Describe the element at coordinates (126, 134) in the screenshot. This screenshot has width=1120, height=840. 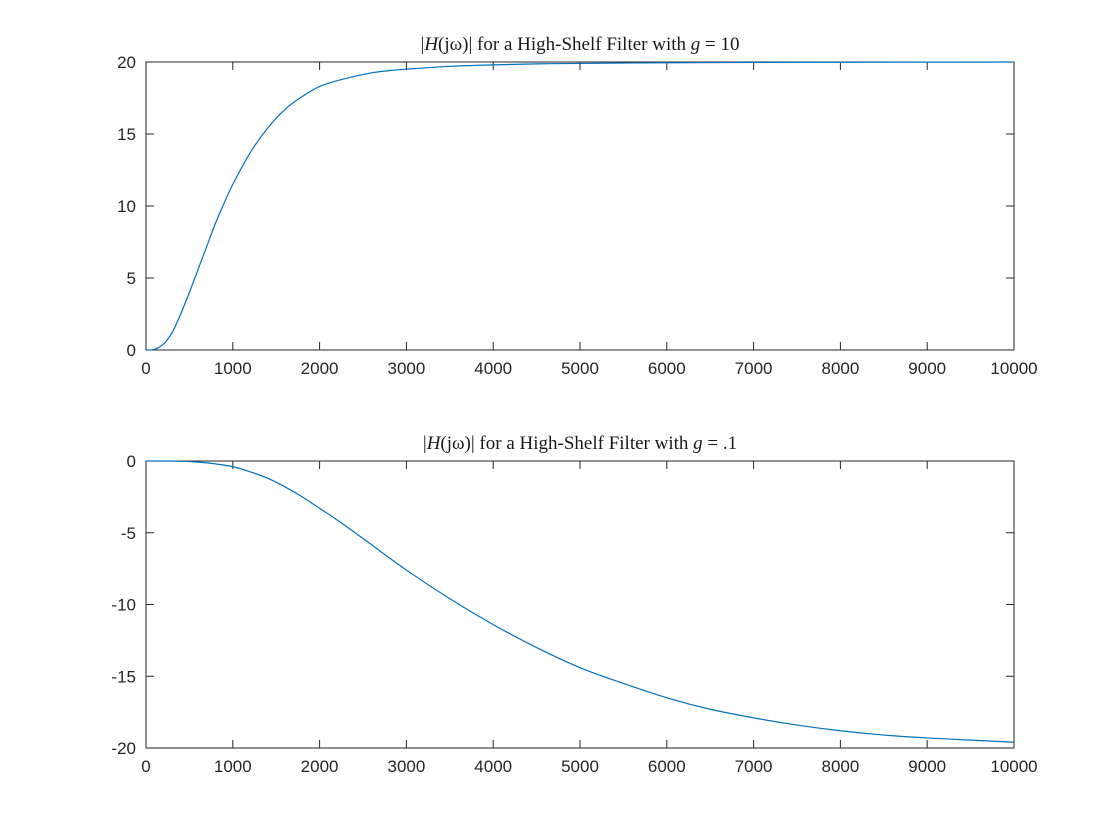
I see `y-tick-label: 15` at that location.